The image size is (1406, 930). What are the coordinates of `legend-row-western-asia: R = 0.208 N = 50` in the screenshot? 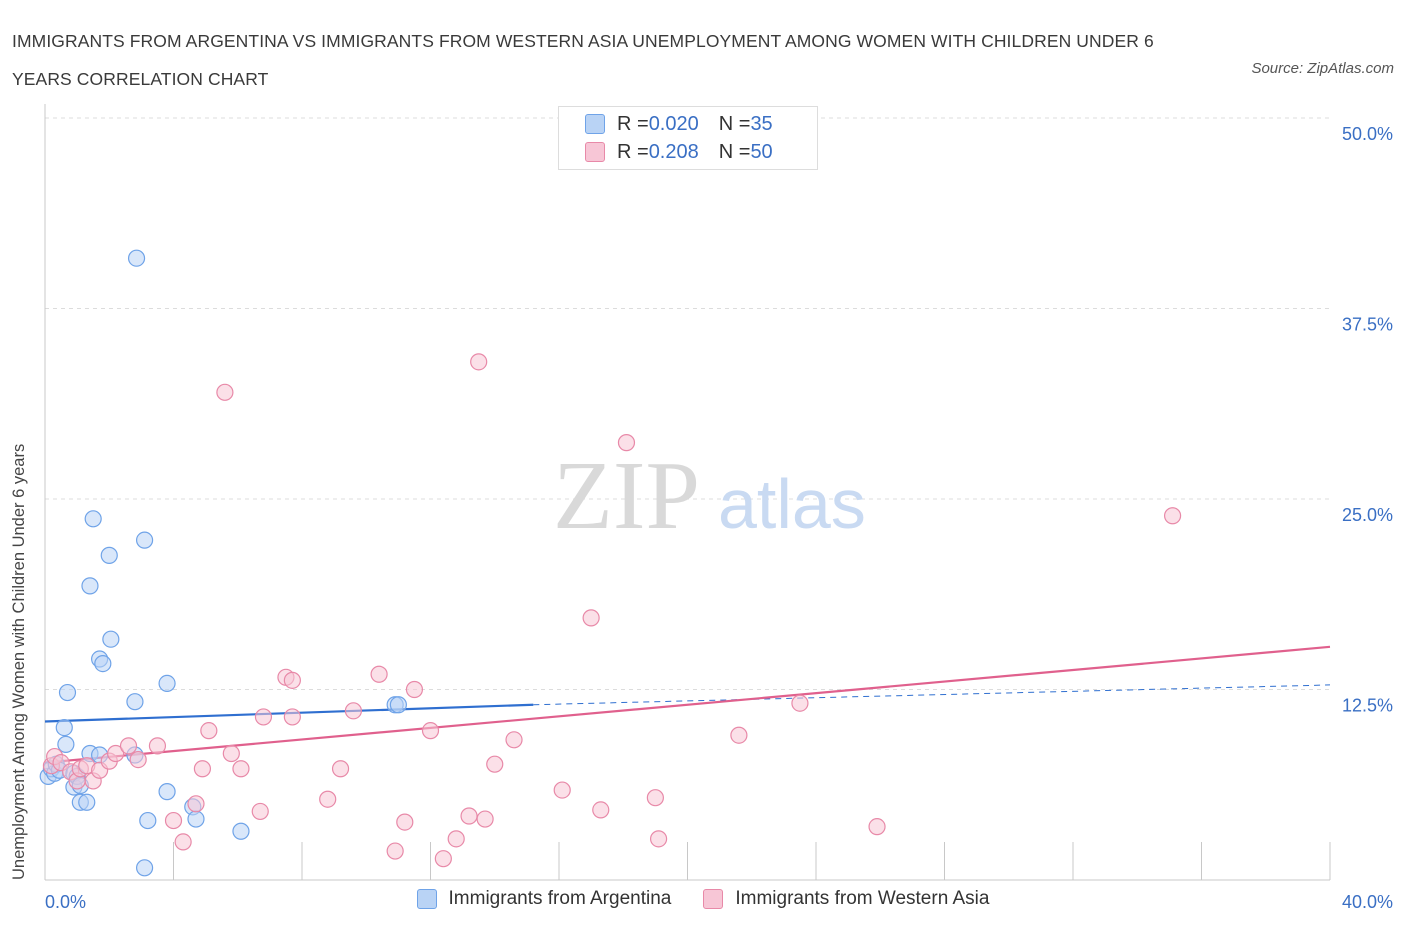 It's located at (679, 152).